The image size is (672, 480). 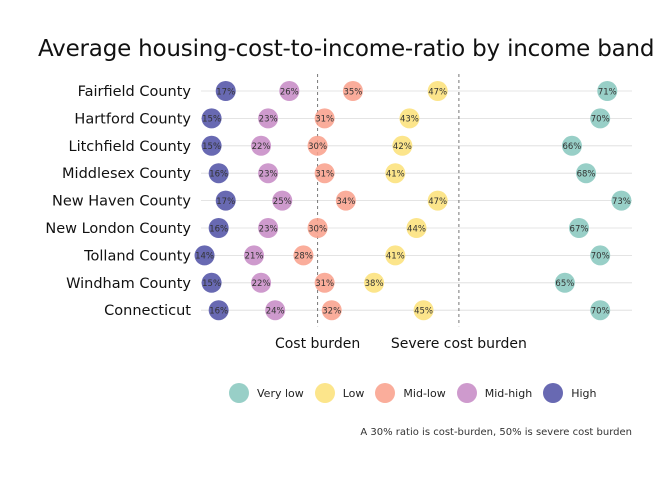 What do you see at coordinates (345, 202) in the screenshot?
I see `data-label: 34%` at bounding box center [345, 202].